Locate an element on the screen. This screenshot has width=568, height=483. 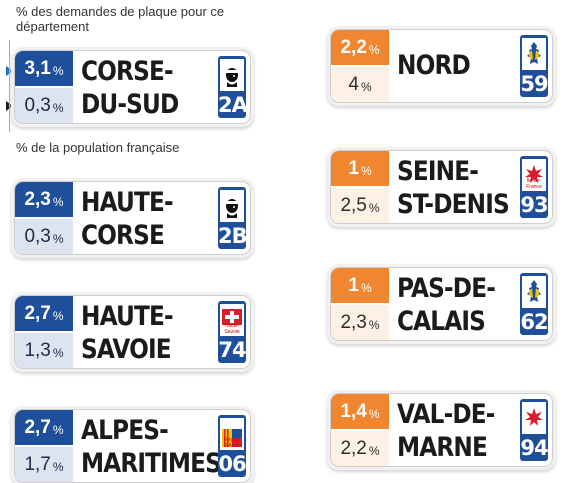
demand-value: 2,2 is located at coordinates (353, 47).